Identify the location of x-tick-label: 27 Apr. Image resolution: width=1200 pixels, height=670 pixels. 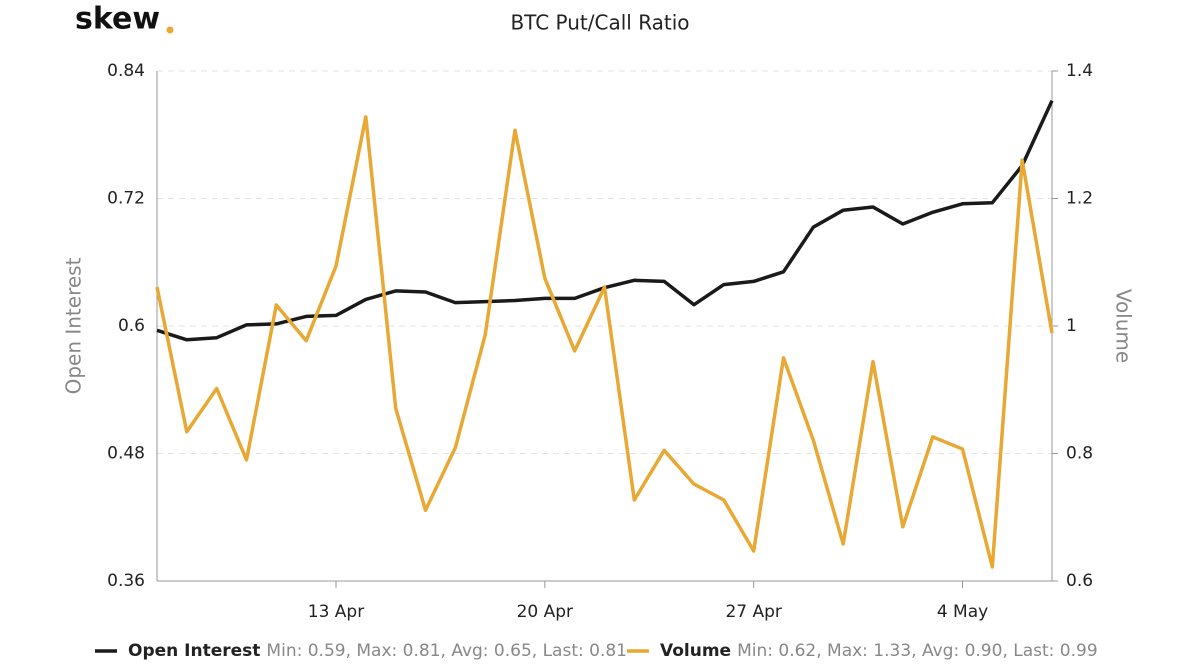
(753, 612).